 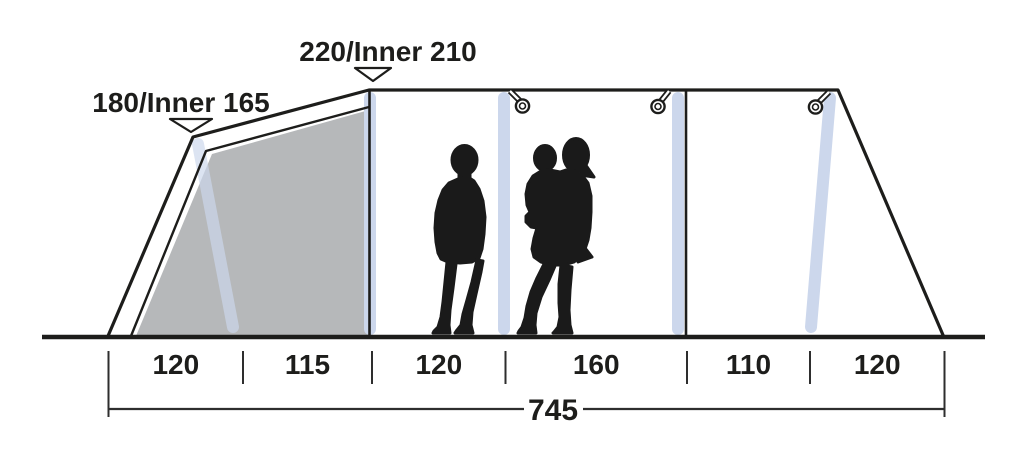 What do you see at coordinates (215, 235) in the screenshot?
I see `air-tube-front-icon` at bounding box center [215, 235].